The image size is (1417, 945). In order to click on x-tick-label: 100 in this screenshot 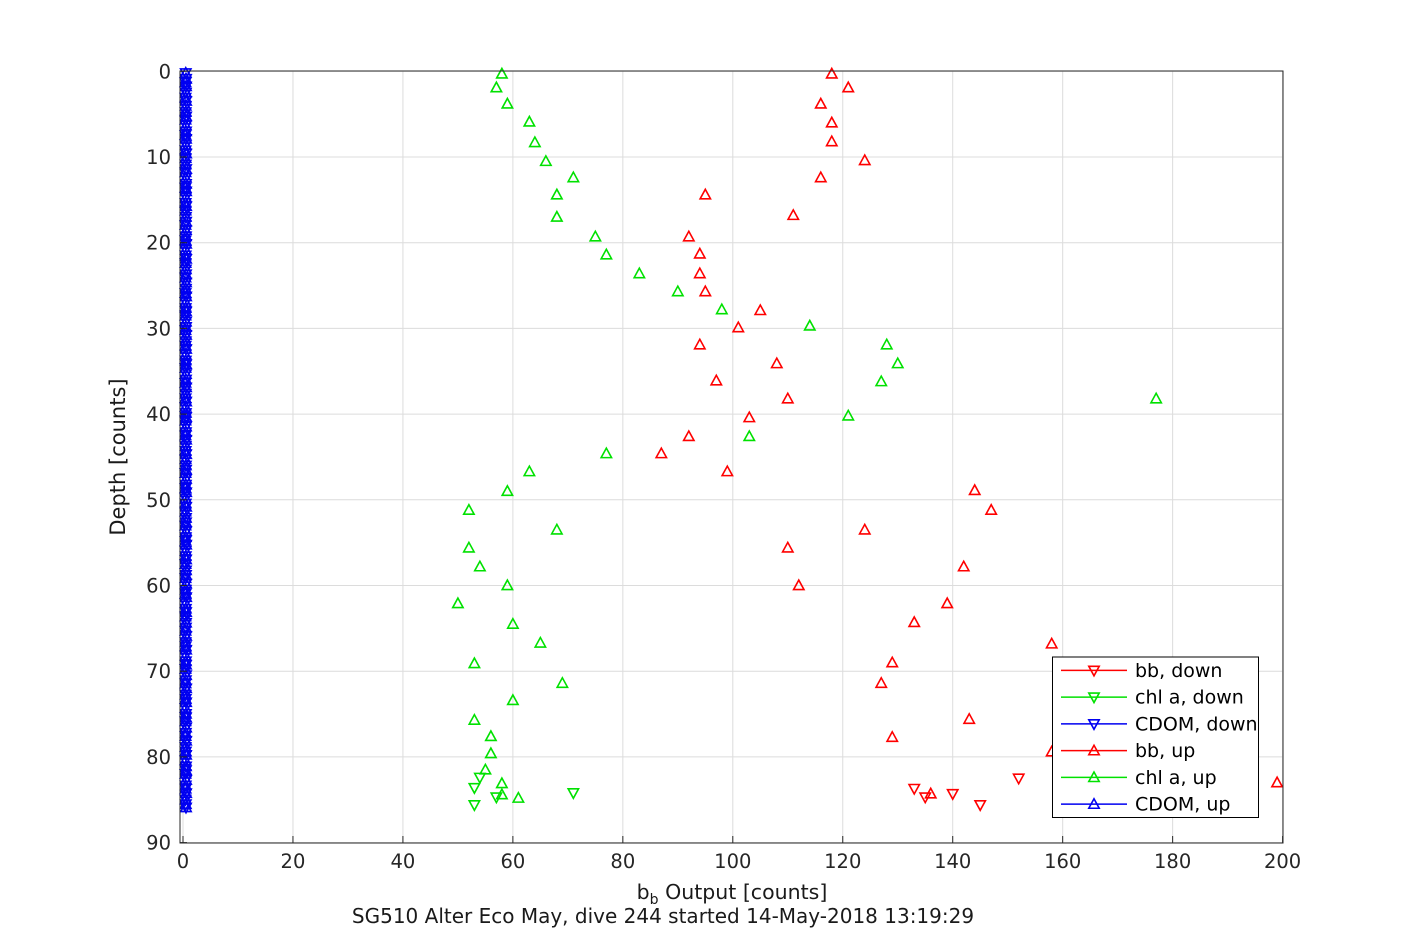, I will do `click(732, 861)`.